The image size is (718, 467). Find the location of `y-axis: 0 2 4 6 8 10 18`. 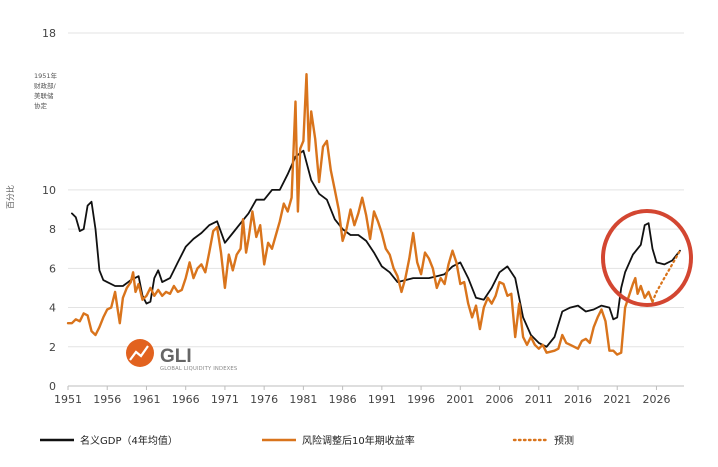

y-axis: 0 2 4 6 8 10 18 is located at coordinates (49, 210).